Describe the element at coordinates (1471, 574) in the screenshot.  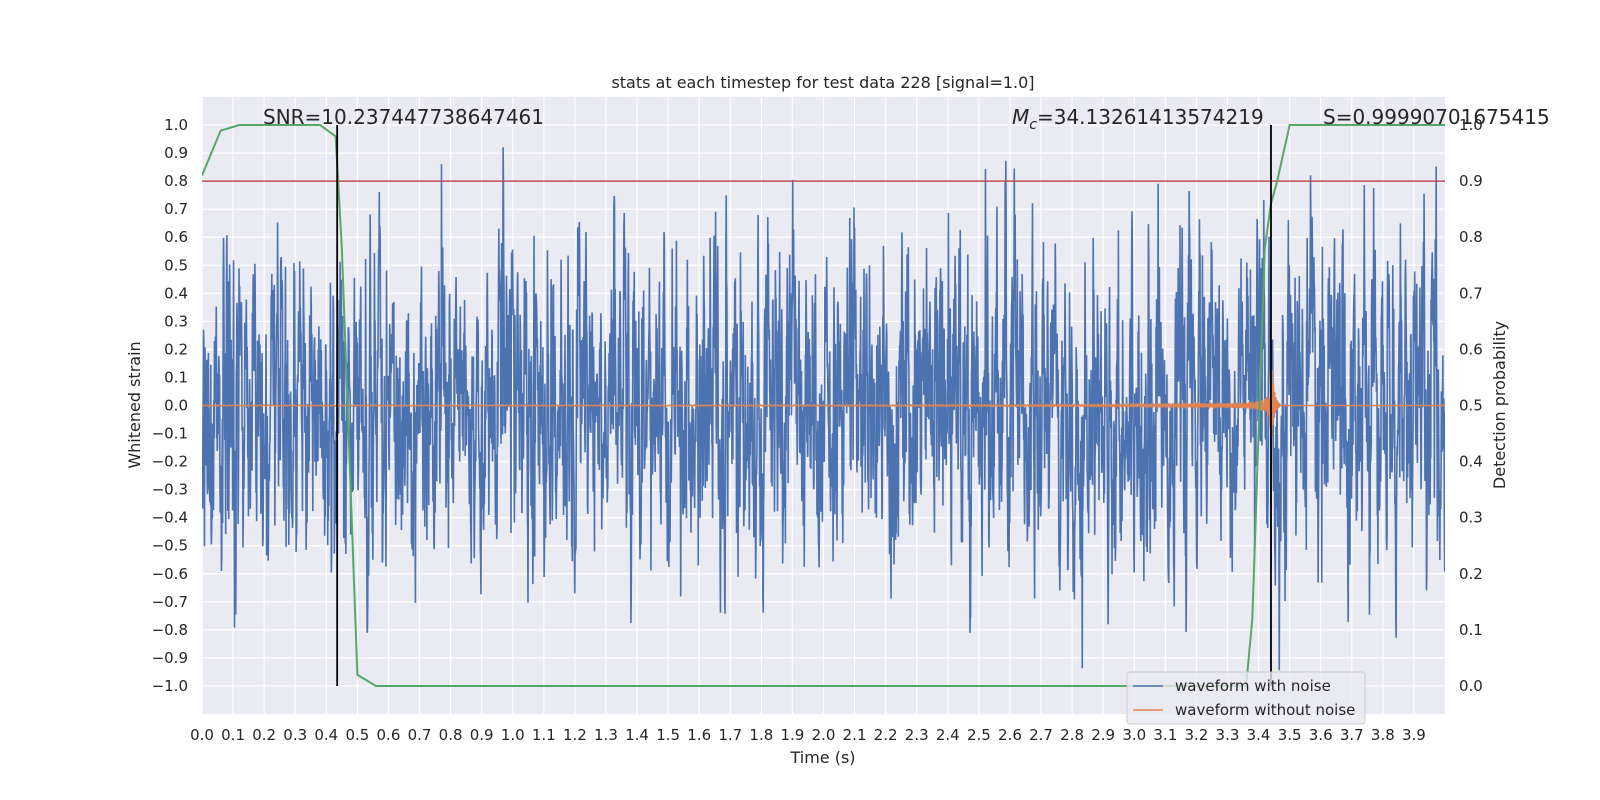
I see `y-tick-label-right: 0.2` at that location.